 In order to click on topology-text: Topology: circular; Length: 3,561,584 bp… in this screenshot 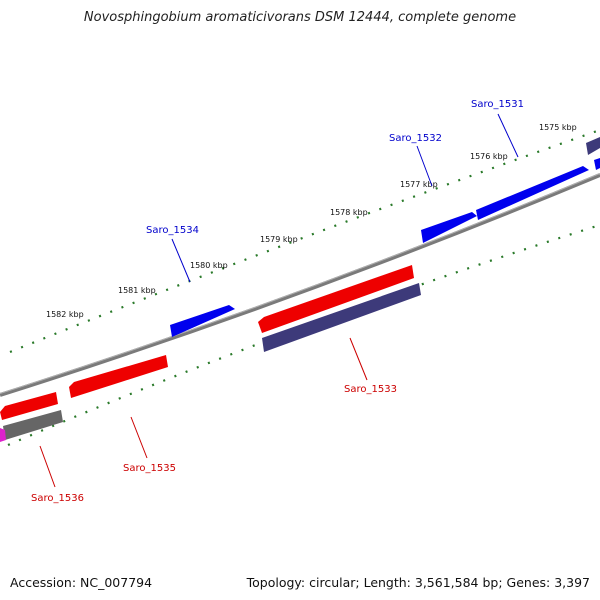, I will do `click(418, 582)`.